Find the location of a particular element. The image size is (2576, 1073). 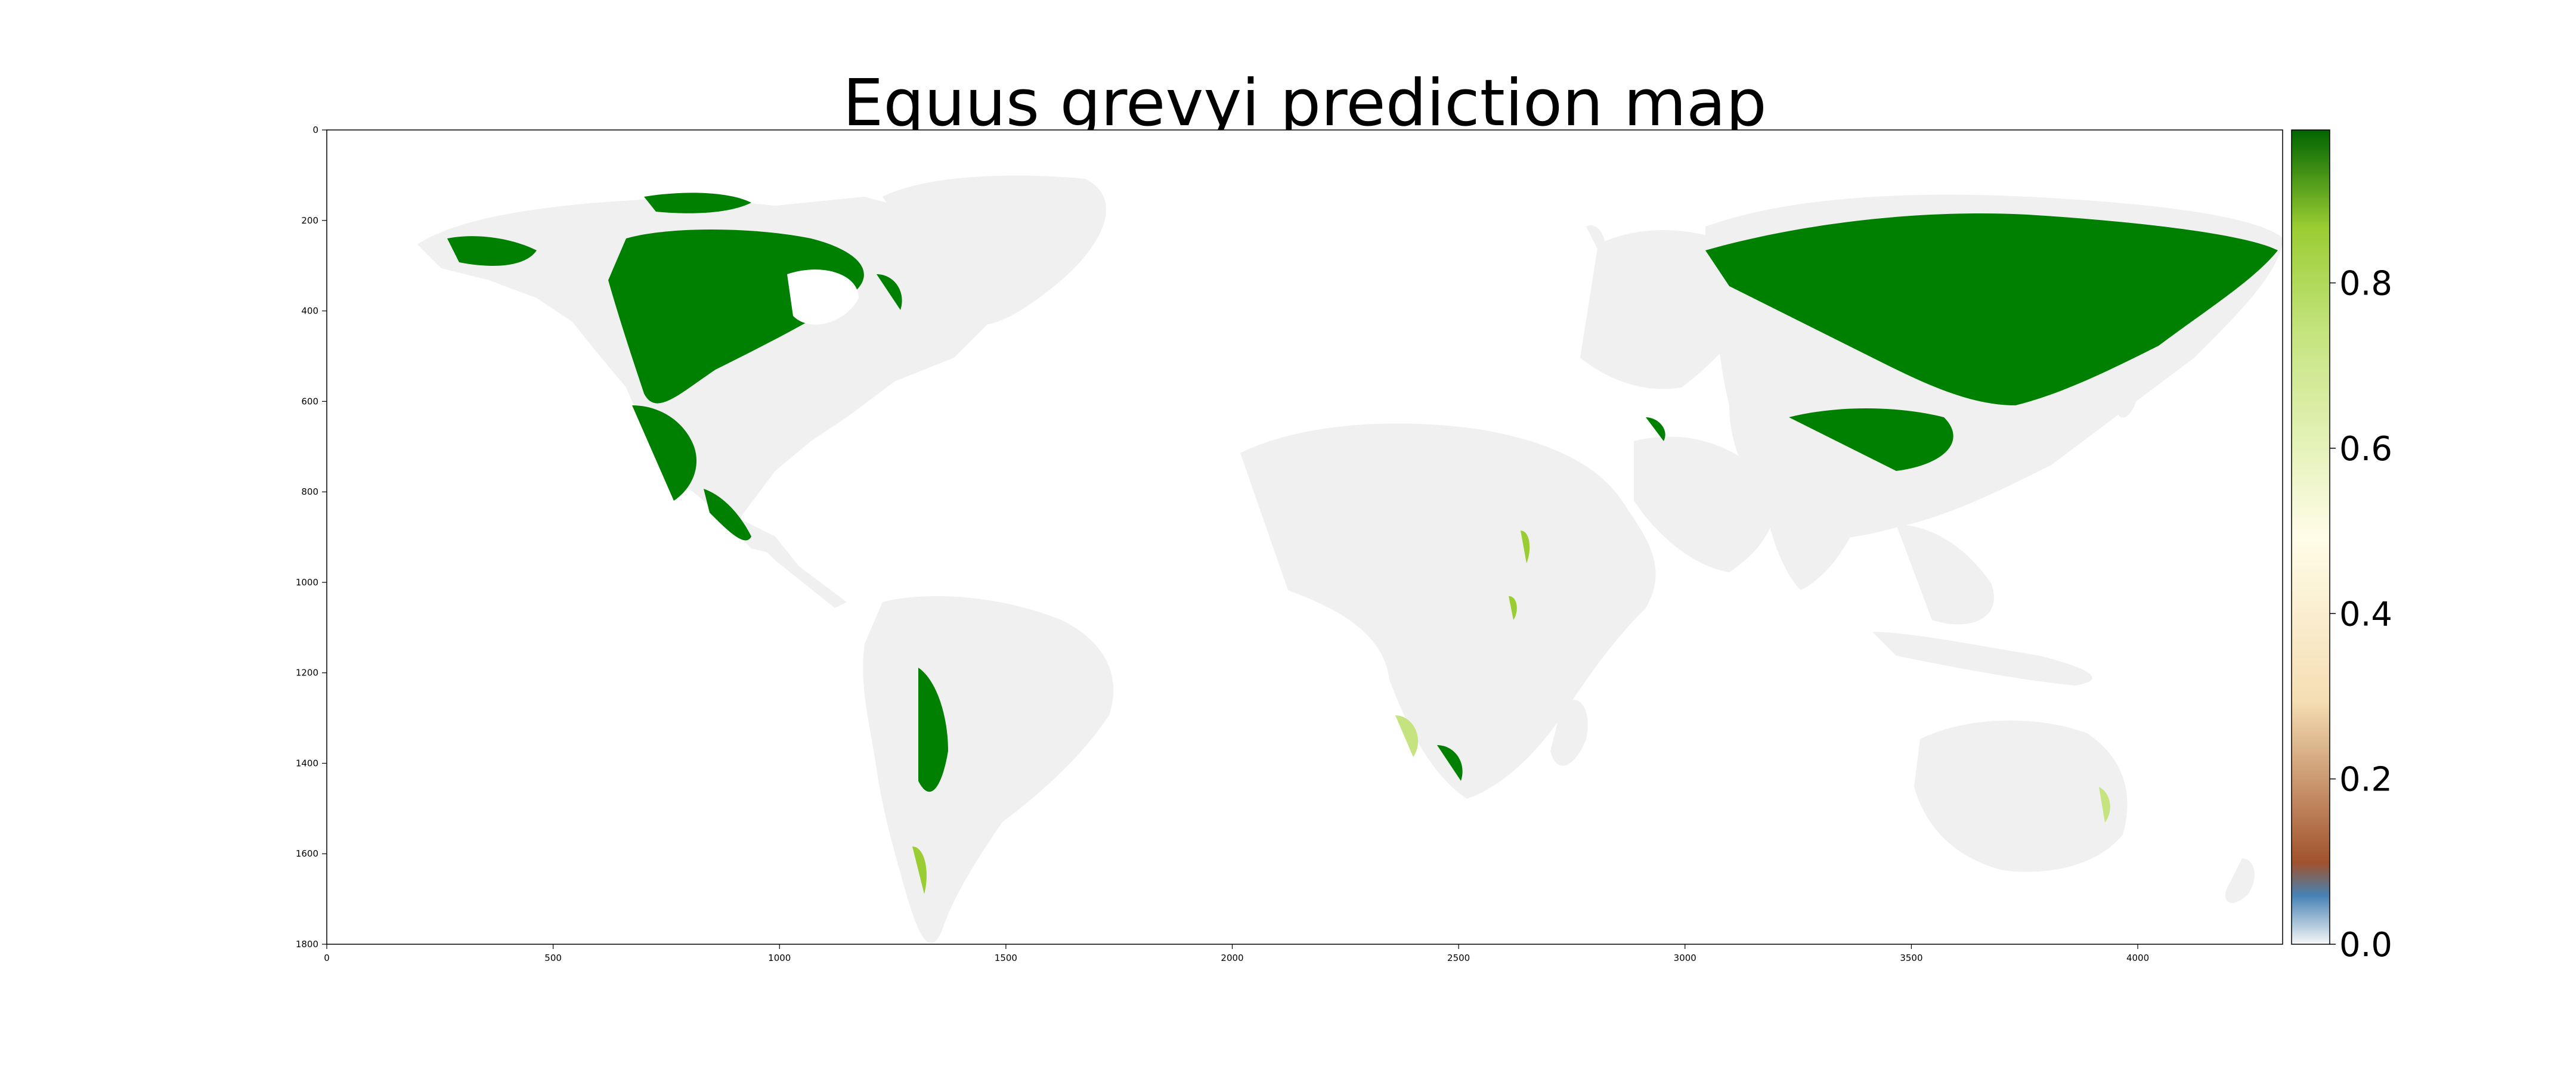

x-tick-label: 3000 is located at coordinates (1685, 958).